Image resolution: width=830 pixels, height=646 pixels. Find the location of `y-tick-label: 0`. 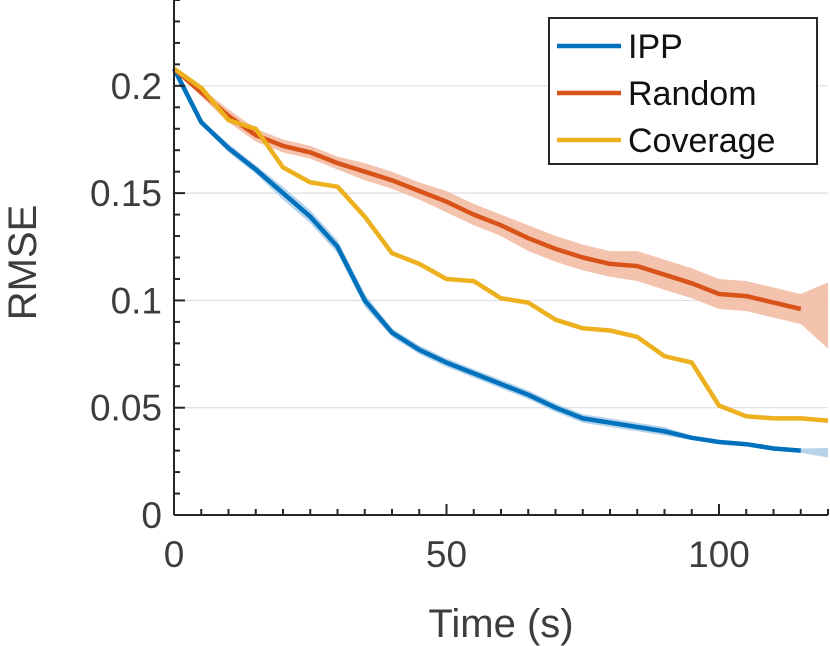

y-tick-label: 0 is located at coordinates (151, 515).